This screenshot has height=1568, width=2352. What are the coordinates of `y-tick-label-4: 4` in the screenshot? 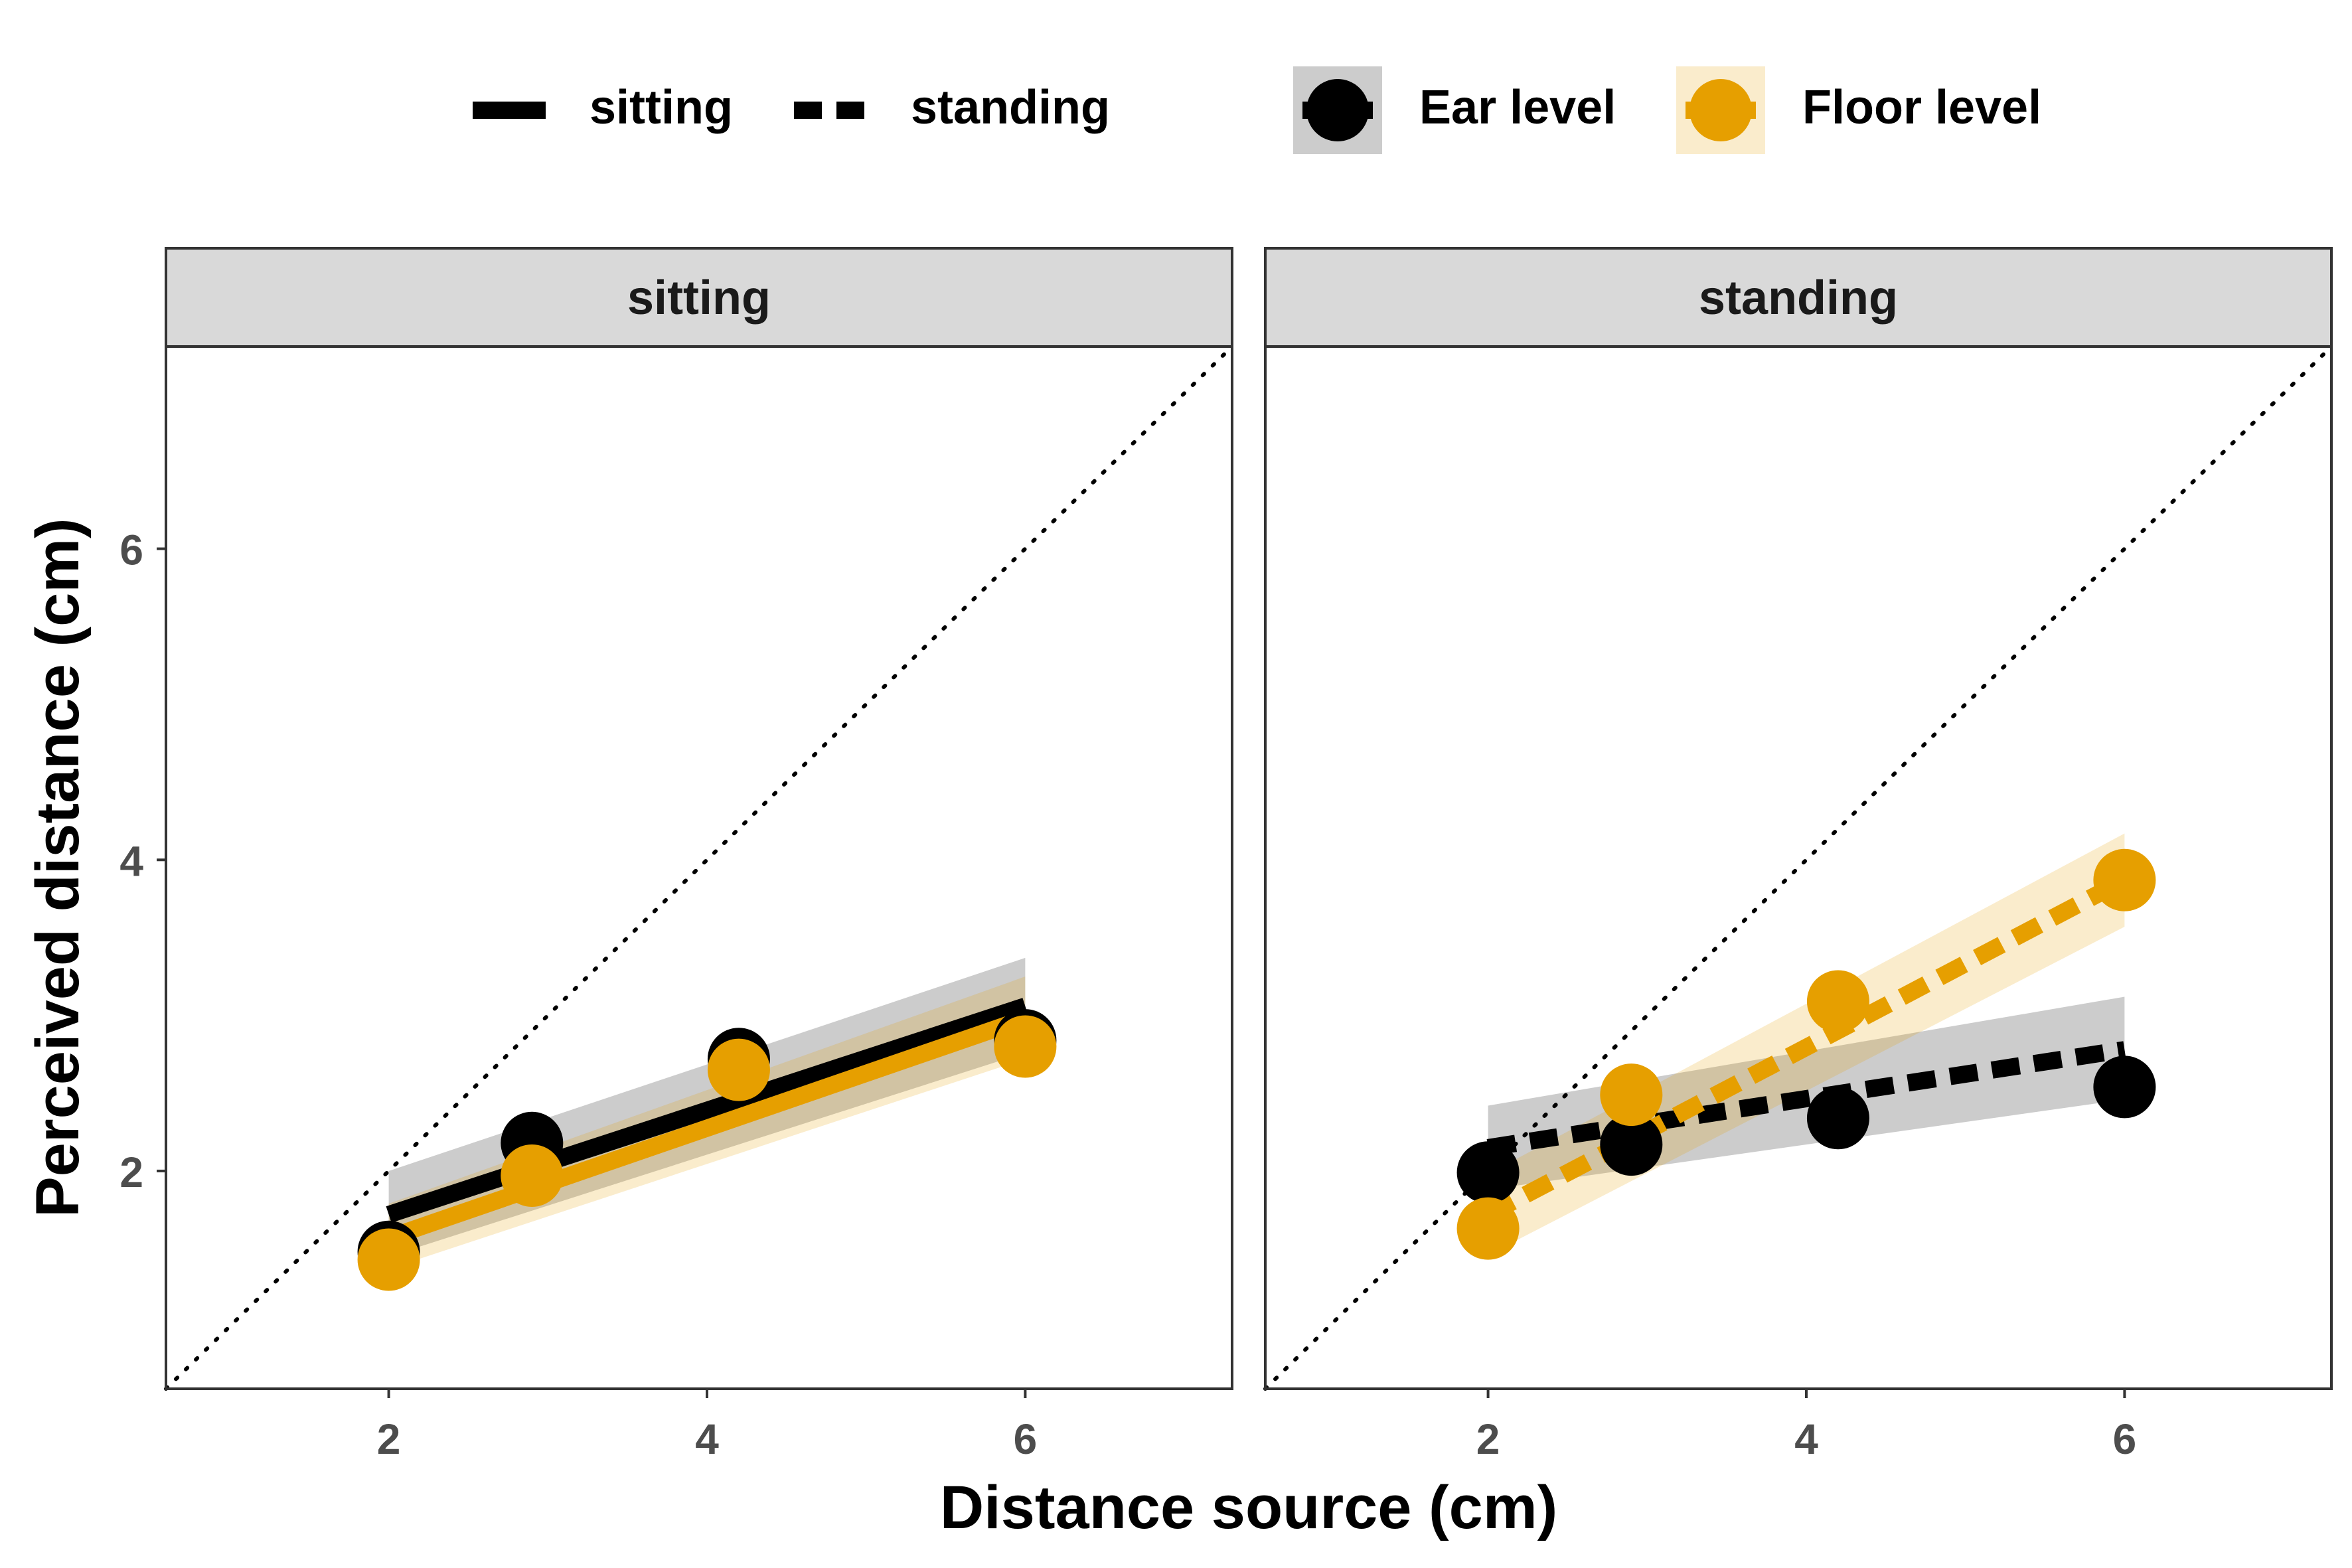 It's located at (131, 861).